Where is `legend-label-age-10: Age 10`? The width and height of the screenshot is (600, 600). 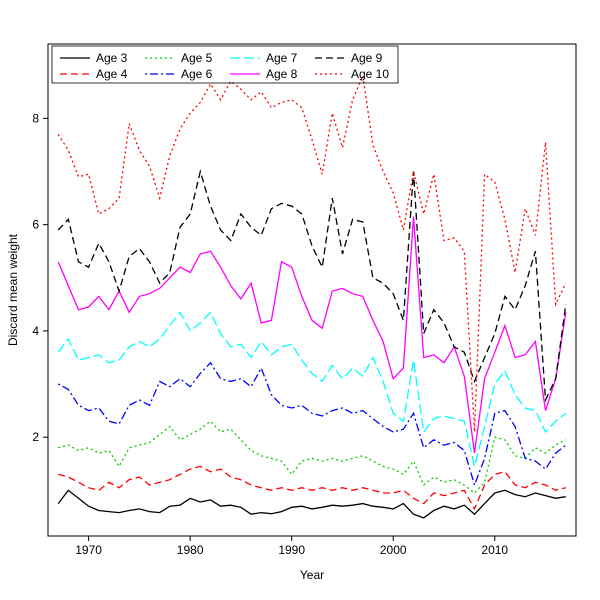
legend-label-age-10: Age 10 is located at coordinates (370, 74).